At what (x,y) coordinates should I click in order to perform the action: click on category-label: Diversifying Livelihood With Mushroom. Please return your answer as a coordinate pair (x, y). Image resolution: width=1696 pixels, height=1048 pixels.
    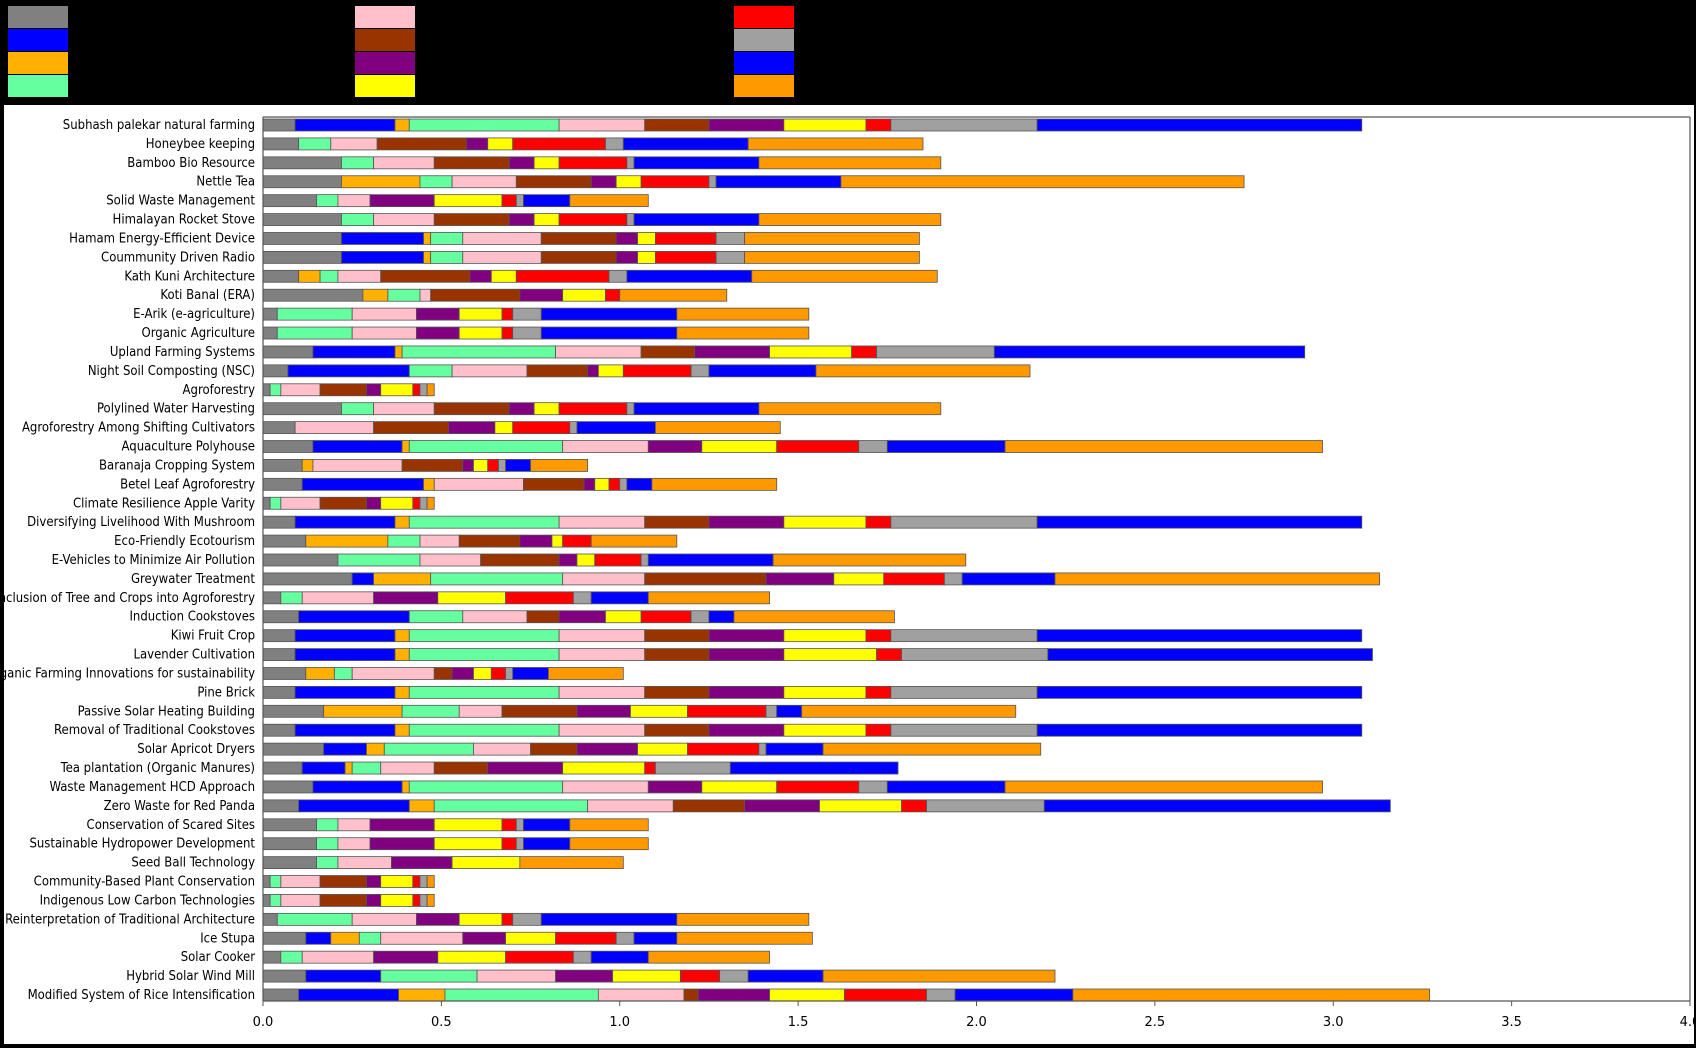
    Looking at the image, I should click on (141, 522).